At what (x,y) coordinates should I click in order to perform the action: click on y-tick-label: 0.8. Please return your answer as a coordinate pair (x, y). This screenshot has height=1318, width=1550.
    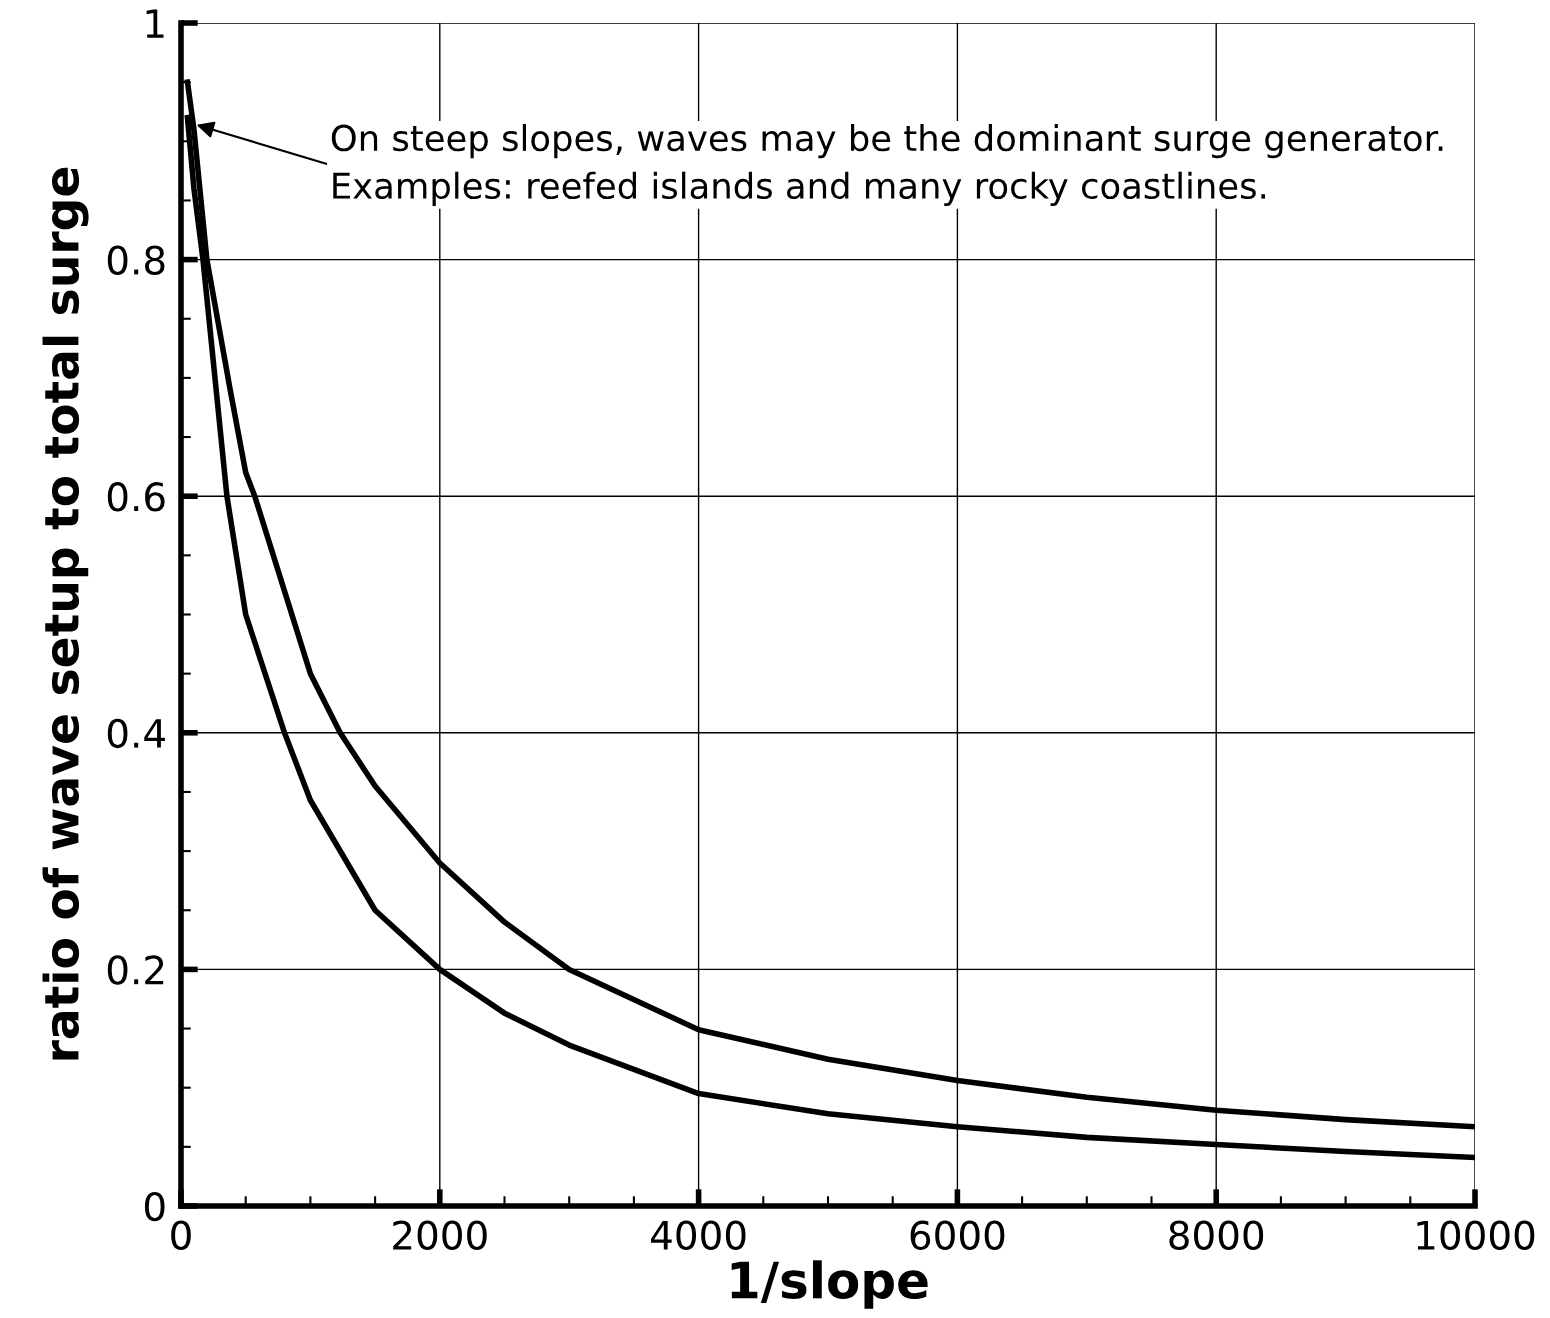
    Looking at the image, I should click on (136, 260).